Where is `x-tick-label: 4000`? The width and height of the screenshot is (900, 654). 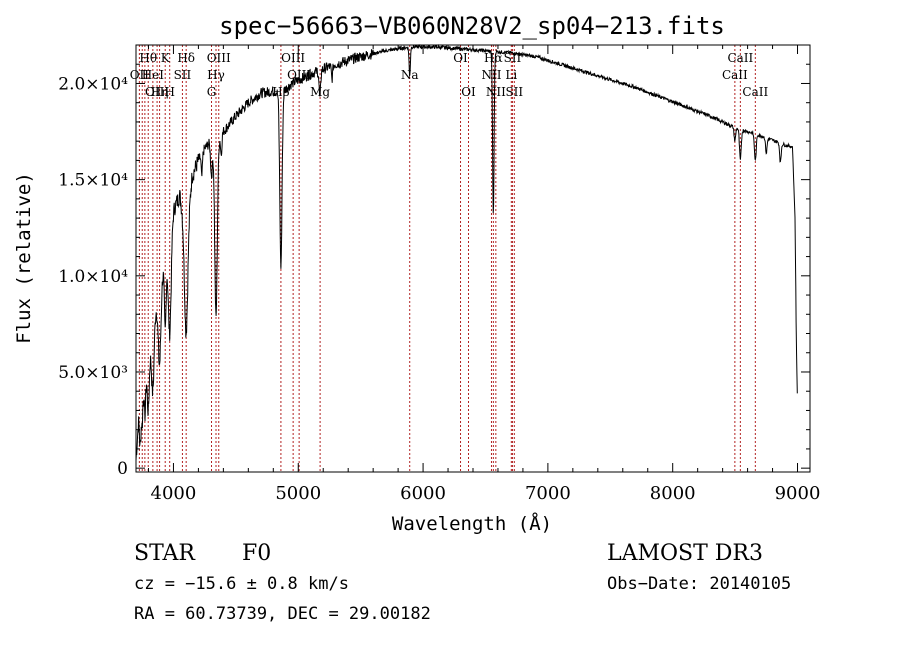 x-tick-label: 4000 is located at coordinates (174, 493).